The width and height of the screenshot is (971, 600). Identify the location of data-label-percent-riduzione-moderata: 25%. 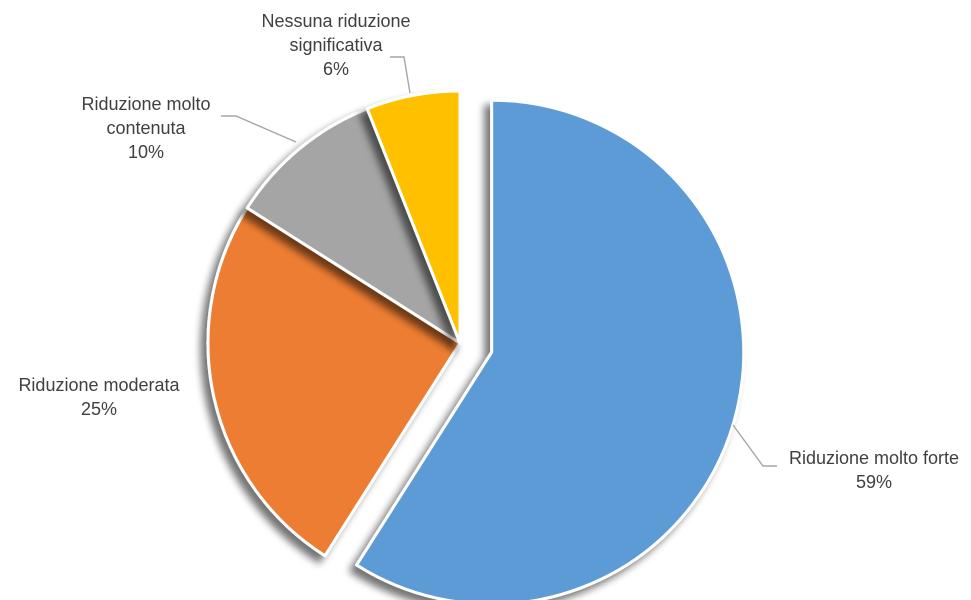
(99, 409).